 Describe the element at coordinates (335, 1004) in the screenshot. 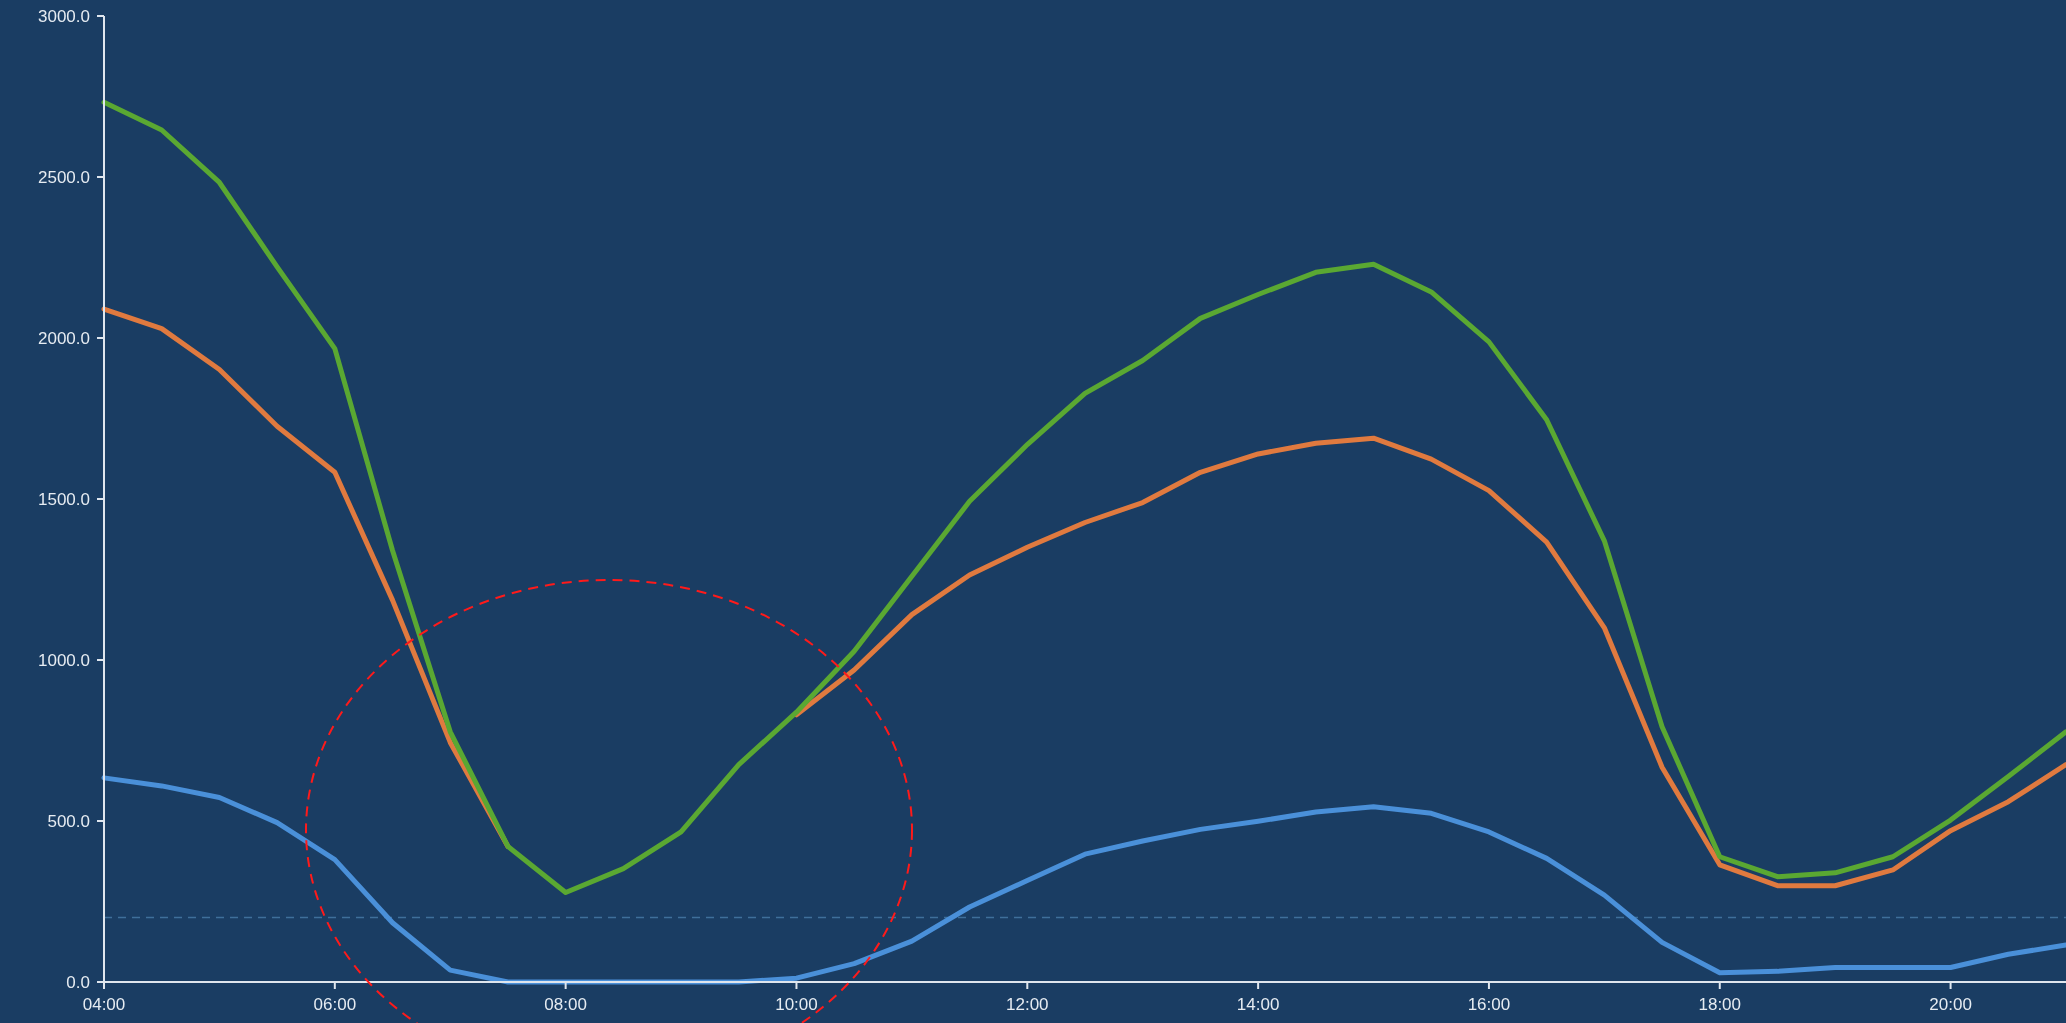

I see `x-tick-label: 06:00` at that location.